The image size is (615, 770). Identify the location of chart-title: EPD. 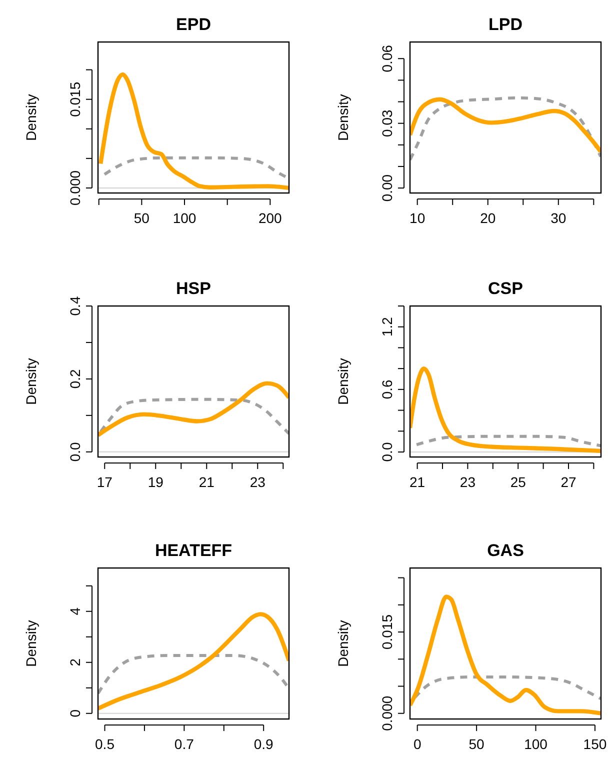
(193, 24).